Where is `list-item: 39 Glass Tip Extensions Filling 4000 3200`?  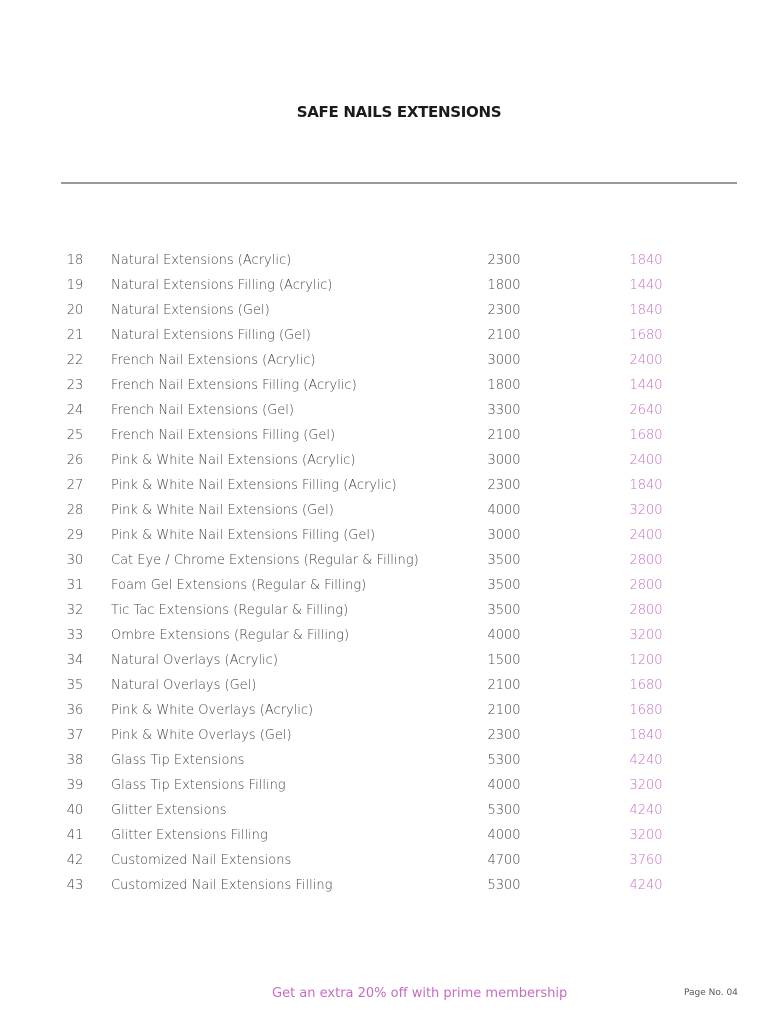
list-item: 39 Glass Tip Extensions Filling 4000 3200 is located at coordinates (389, 788).